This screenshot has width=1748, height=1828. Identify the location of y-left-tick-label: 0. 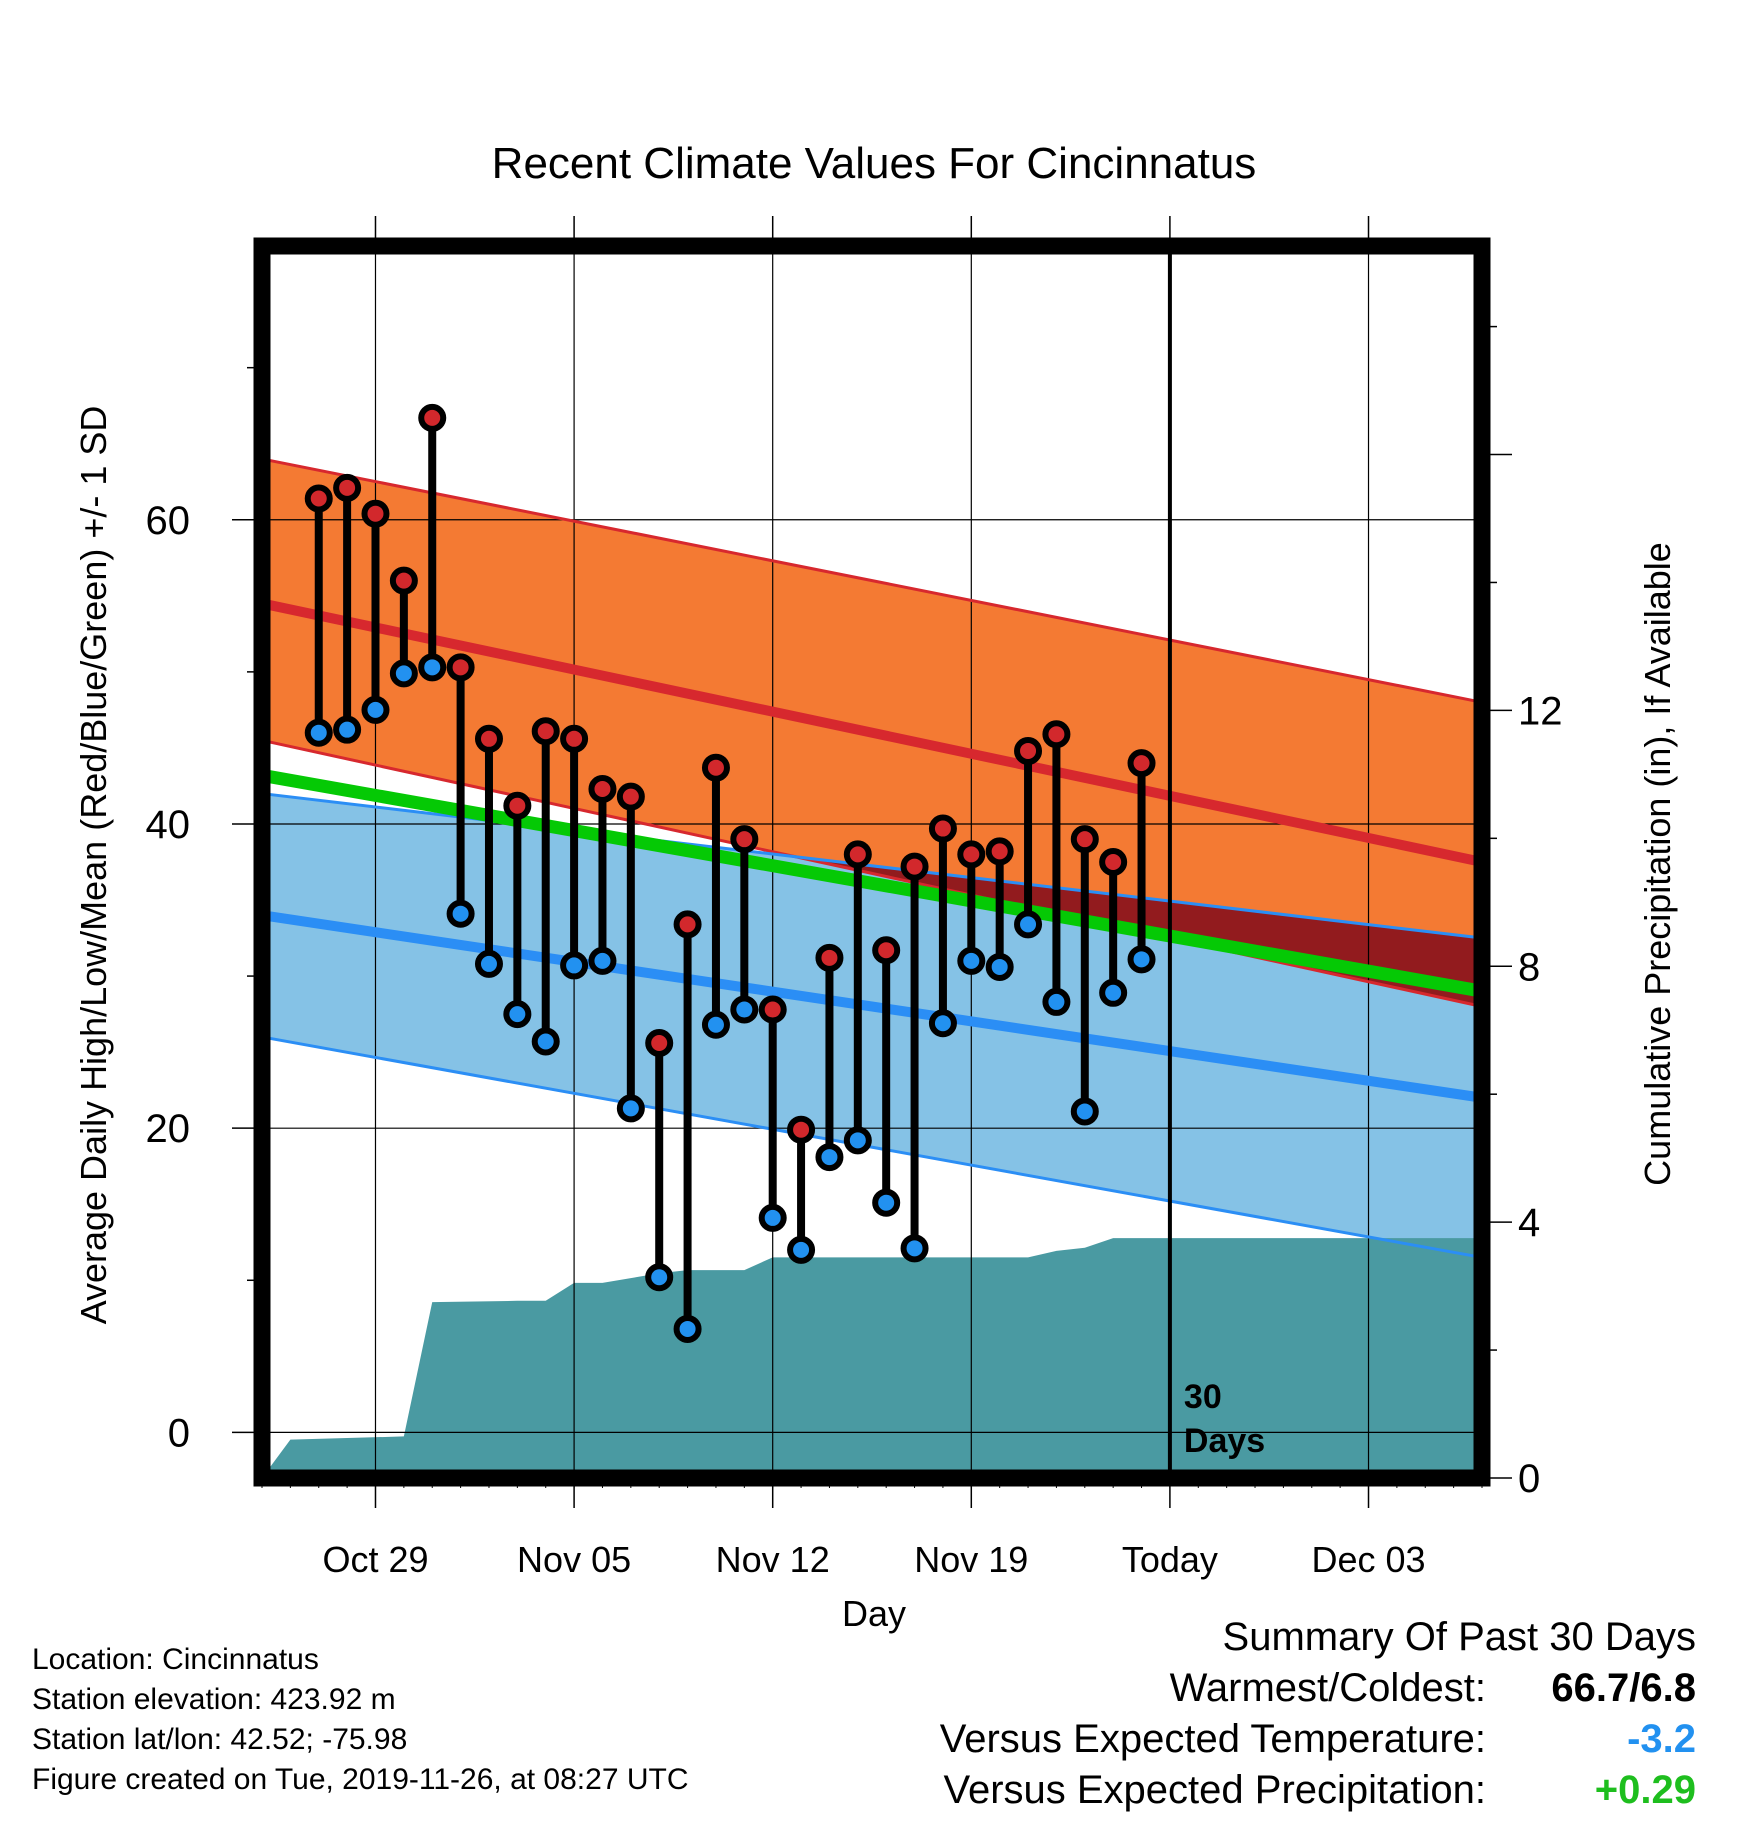
(179, 1433).